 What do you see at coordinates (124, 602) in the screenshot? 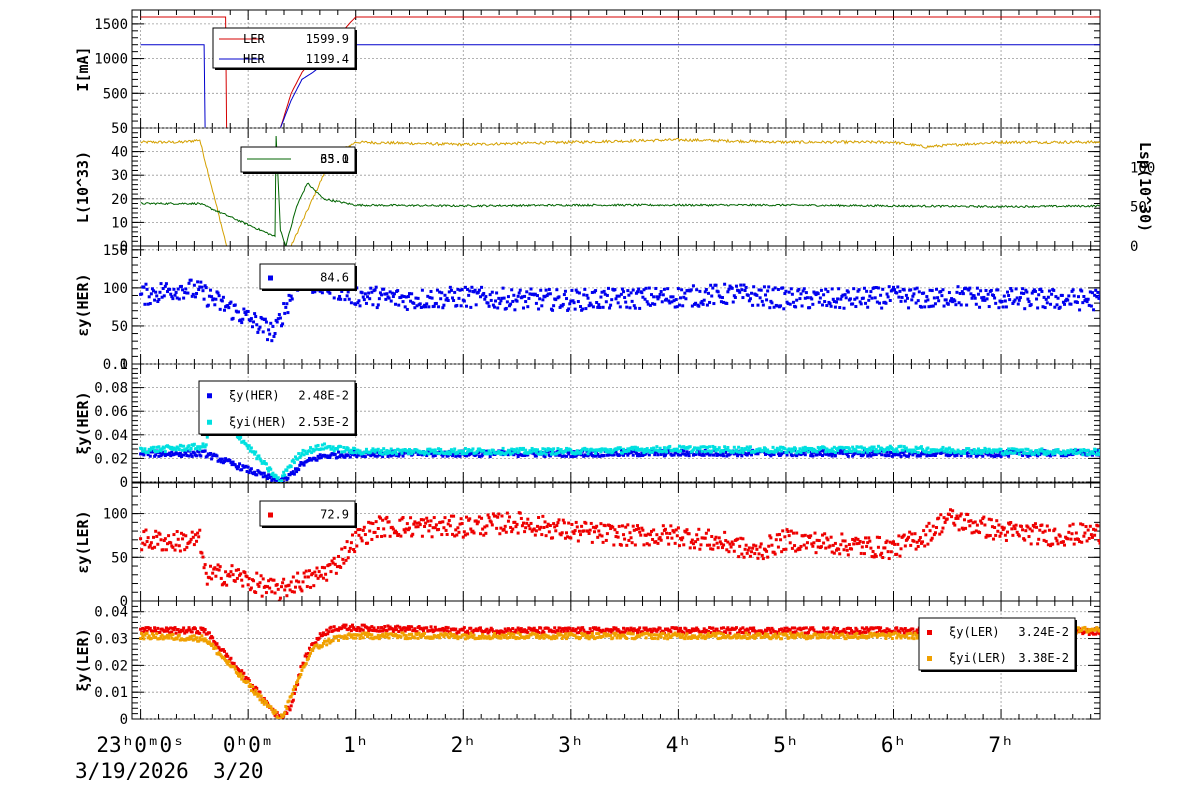
I see `y-tick-label: 0` at bounding box center [124, 602].